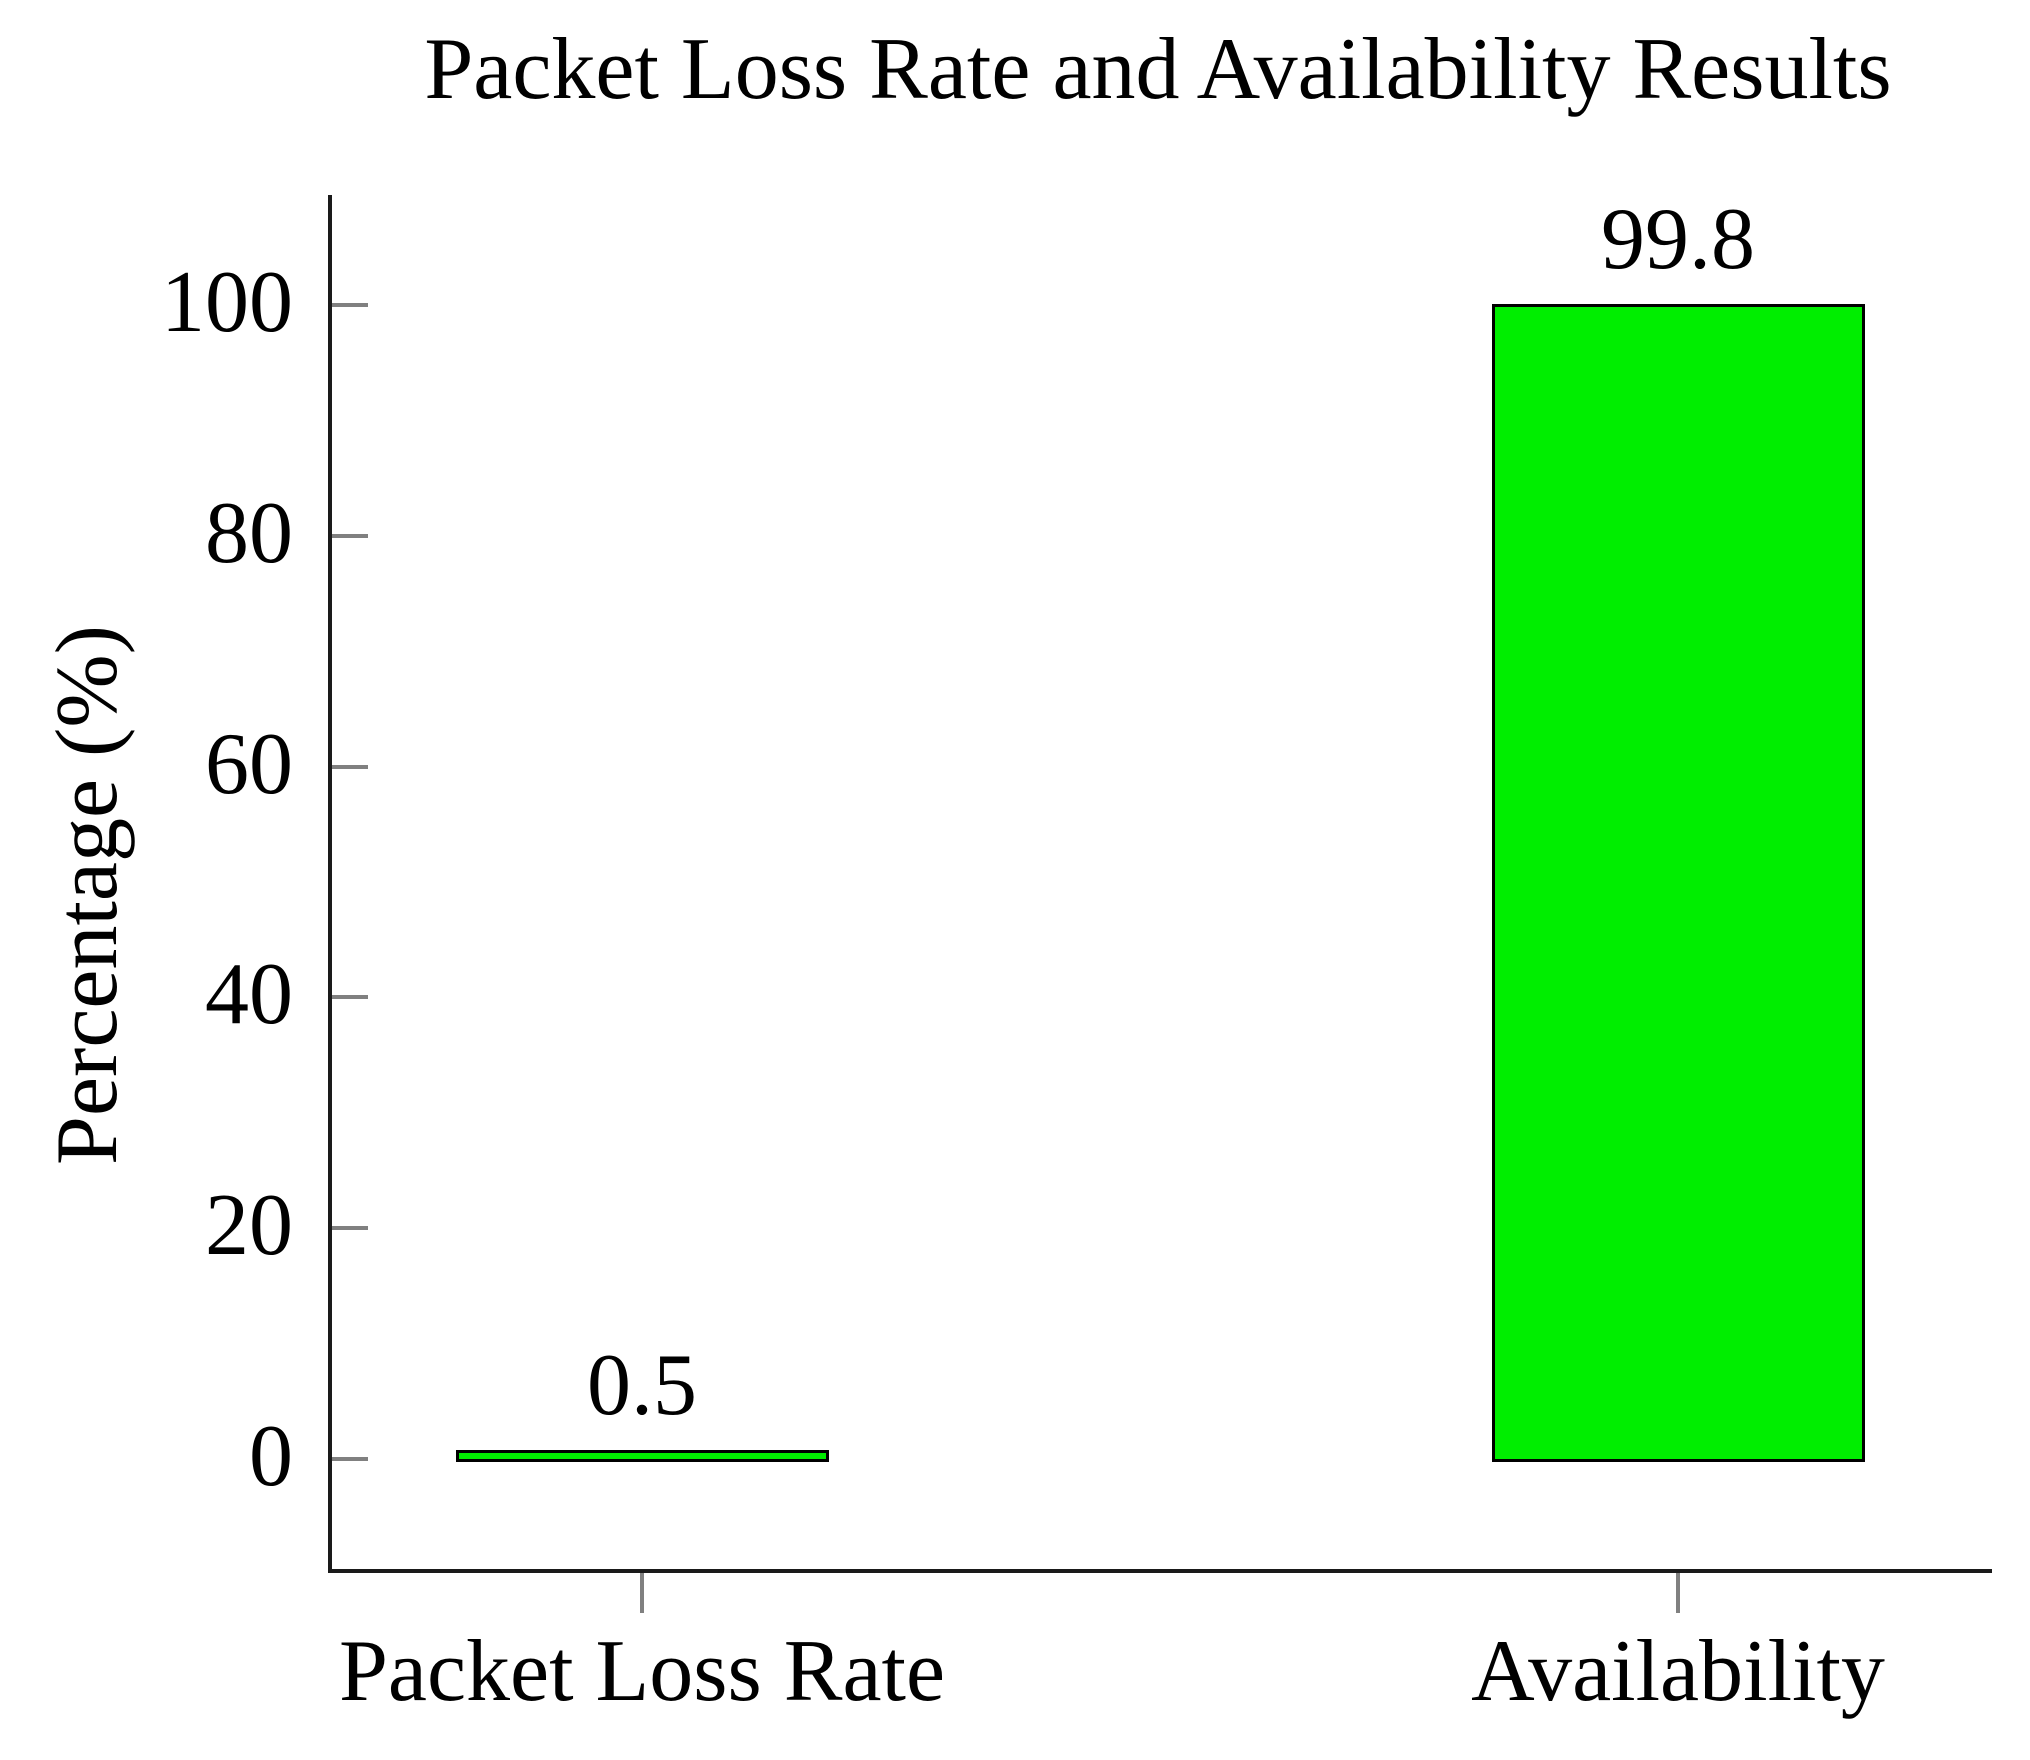 The image size is (2030, 1760). Describe the element at coordinates (87, 895) in the screenshot. I see `y-axis-label: Percentage (%)` at that location.